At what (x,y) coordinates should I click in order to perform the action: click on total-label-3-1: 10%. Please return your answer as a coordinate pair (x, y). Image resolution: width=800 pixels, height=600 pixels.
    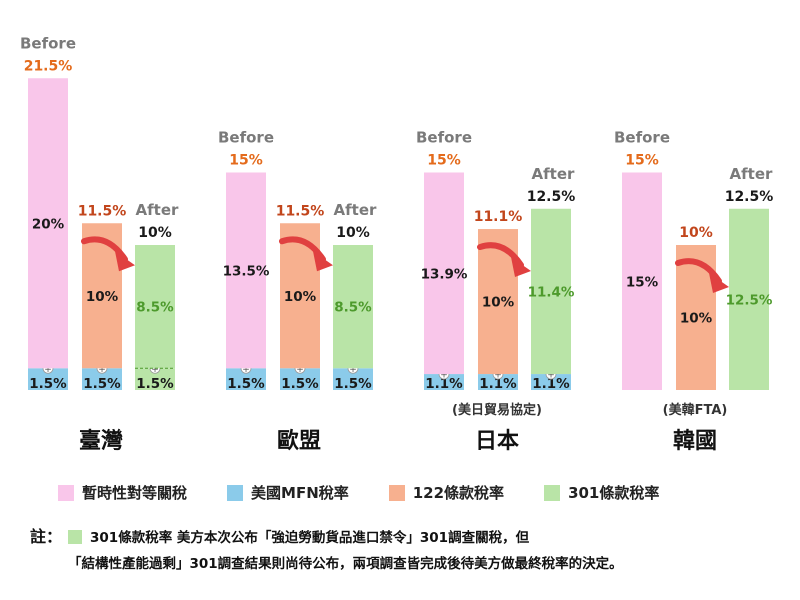
    Looking at the image, I should click on (696, 233).